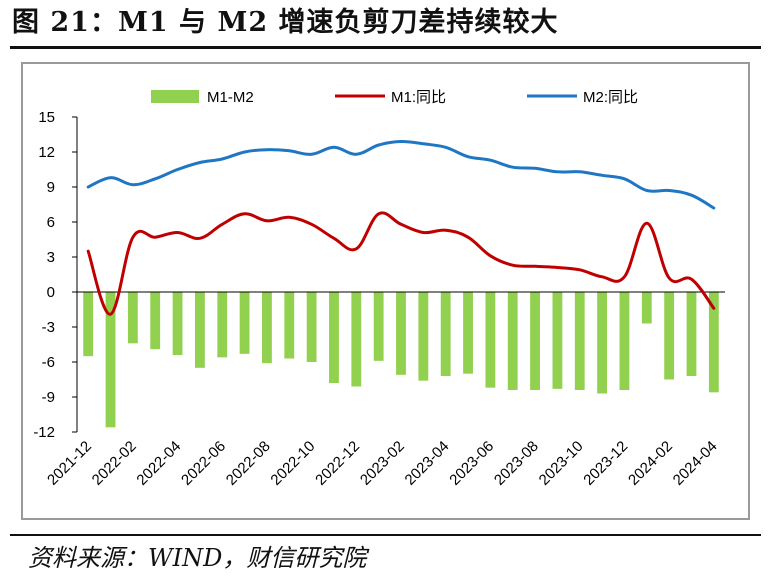  Describe the element at coordinates (46, 117) in the screenshot. I see `y-tick-label: 15` at that location.